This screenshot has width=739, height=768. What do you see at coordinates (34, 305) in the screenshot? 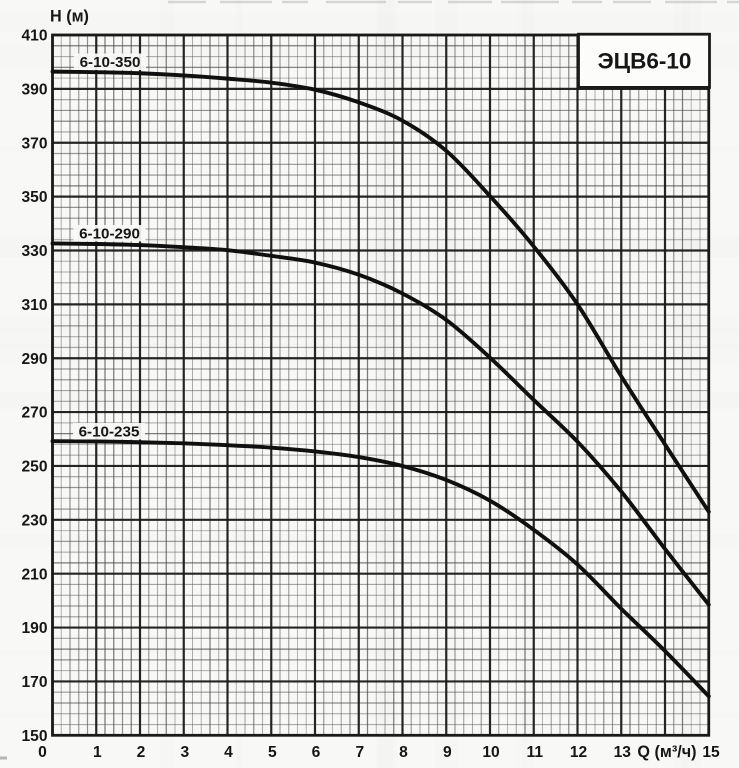
I see `y-tick-label-310: 310` at bounding box center [34, 305].